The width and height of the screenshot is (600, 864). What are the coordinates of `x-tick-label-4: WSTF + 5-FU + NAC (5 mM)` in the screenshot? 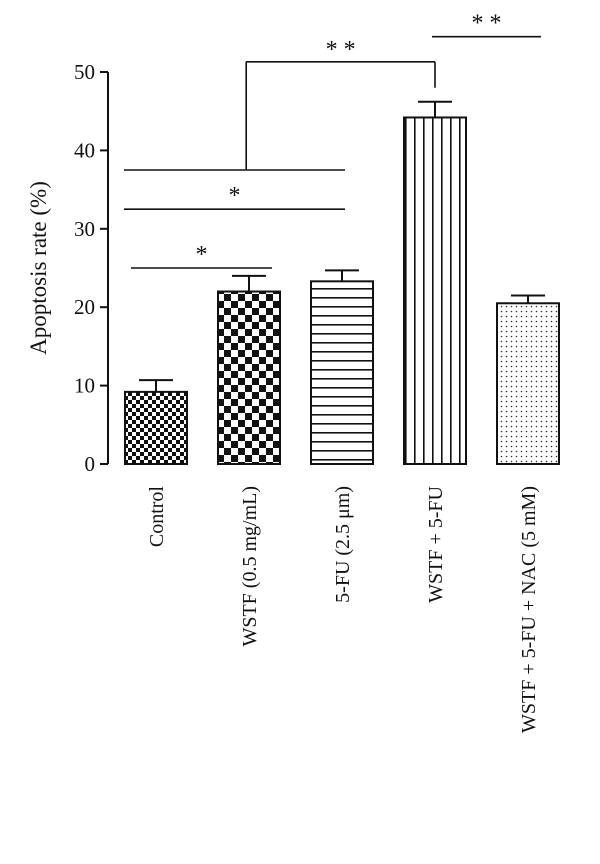 It's located at (529, 609).